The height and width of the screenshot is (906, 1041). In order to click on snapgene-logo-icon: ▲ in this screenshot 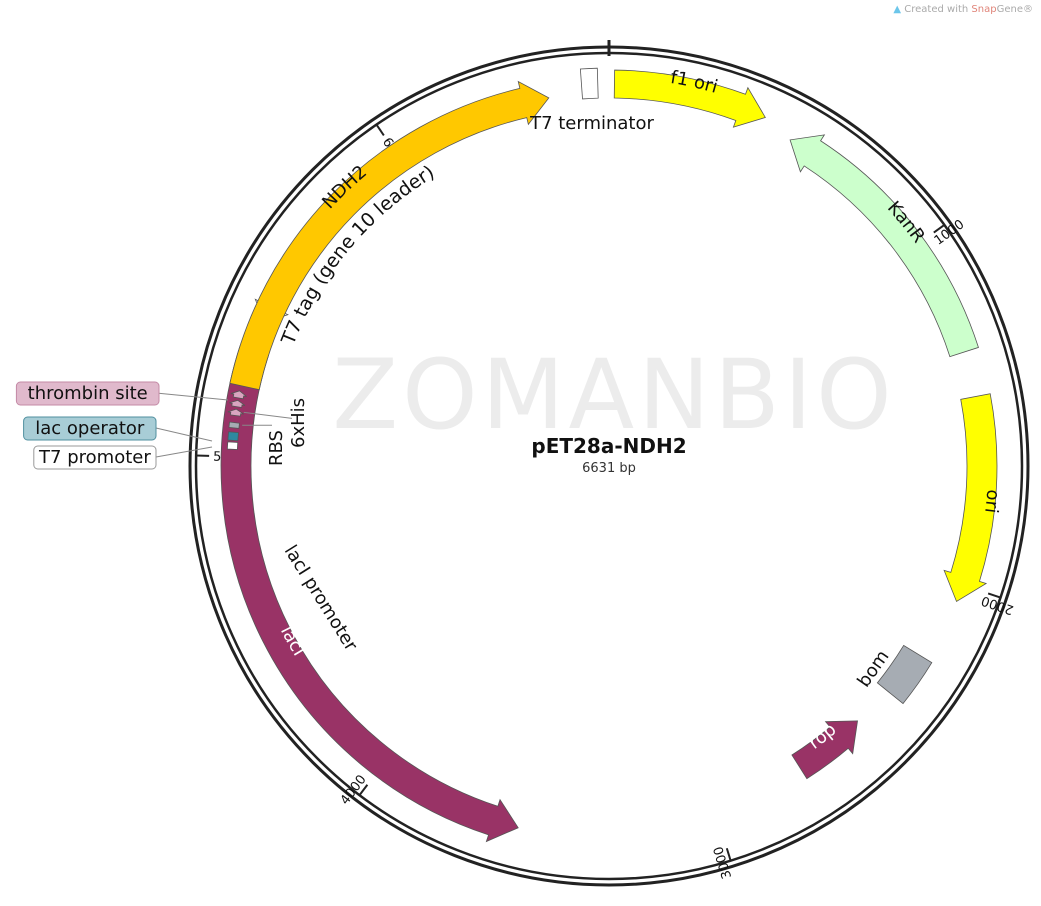, I will do `click(897, 9)`.